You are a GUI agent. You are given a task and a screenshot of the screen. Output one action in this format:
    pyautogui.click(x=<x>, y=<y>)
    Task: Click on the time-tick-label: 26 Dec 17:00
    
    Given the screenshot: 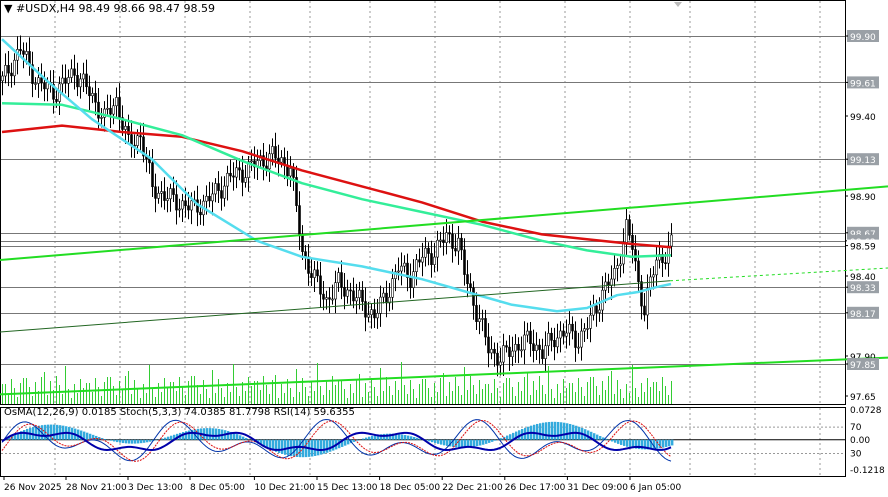 What is the action you would take?
    pyautogui.click(x=535, y=488)
    